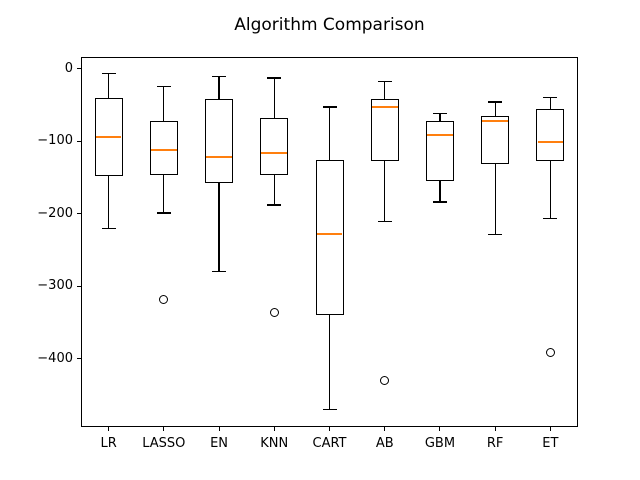 The width and height of the screenshot is (640, 480). What do you see at coordinates (495, 235) in the screenshot?
I see `whisker-cap-lower-rf` at bounding box center [495, 235].